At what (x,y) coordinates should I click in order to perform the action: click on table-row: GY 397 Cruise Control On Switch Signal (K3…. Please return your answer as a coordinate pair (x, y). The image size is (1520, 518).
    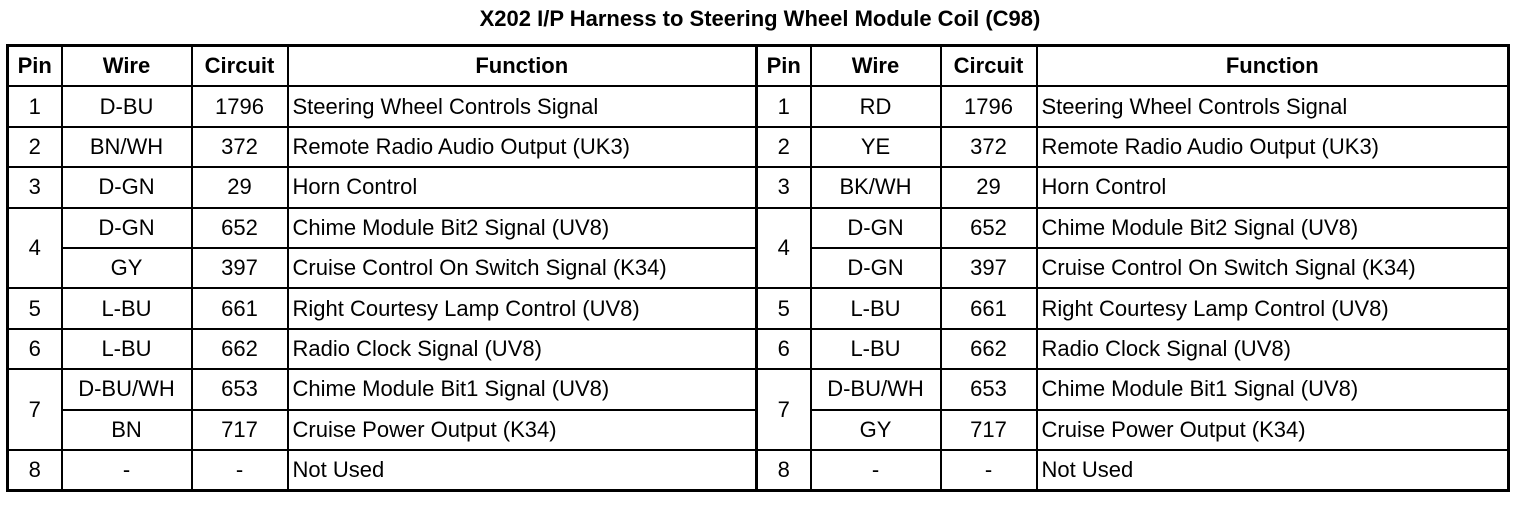
    Looking at the image, I should click on (759, 268).